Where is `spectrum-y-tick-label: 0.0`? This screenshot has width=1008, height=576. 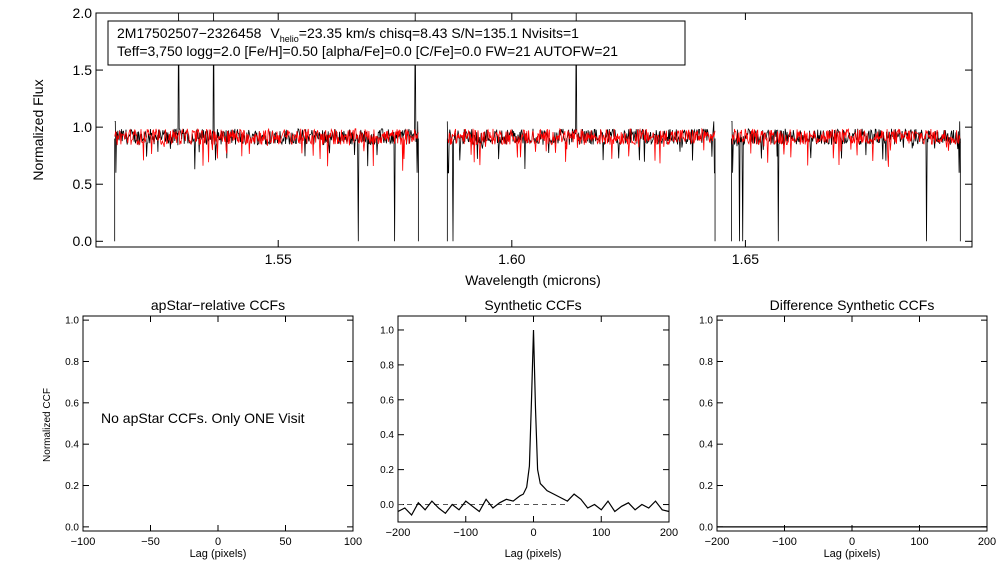 spectrum-y-tick-label: 0.0 is located at coordinates (83, 241).